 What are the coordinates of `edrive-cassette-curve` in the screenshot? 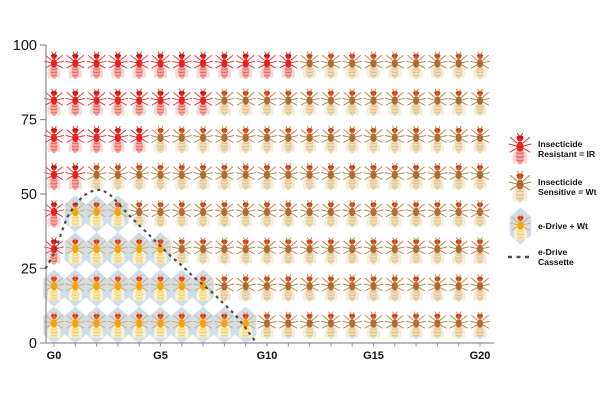 It's located at (151, 266).